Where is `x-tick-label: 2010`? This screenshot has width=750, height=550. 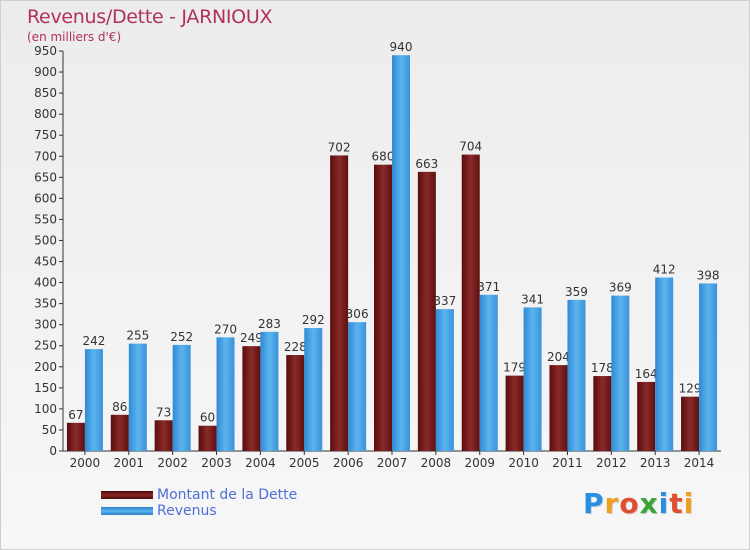
x-tick-label: 2010 is located at coordinates (523, 463).